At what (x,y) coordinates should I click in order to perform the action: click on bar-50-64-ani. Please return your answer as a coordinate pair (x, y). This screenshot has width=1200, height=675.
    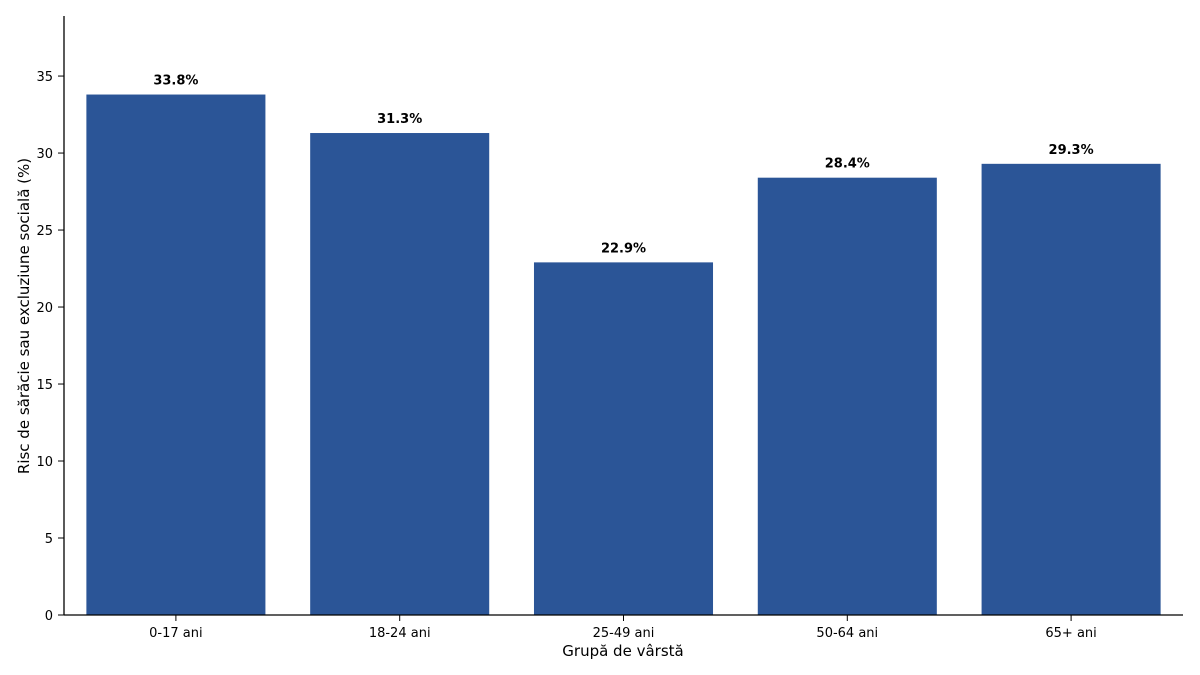
    Looking at the image, I should click on (847, 396).